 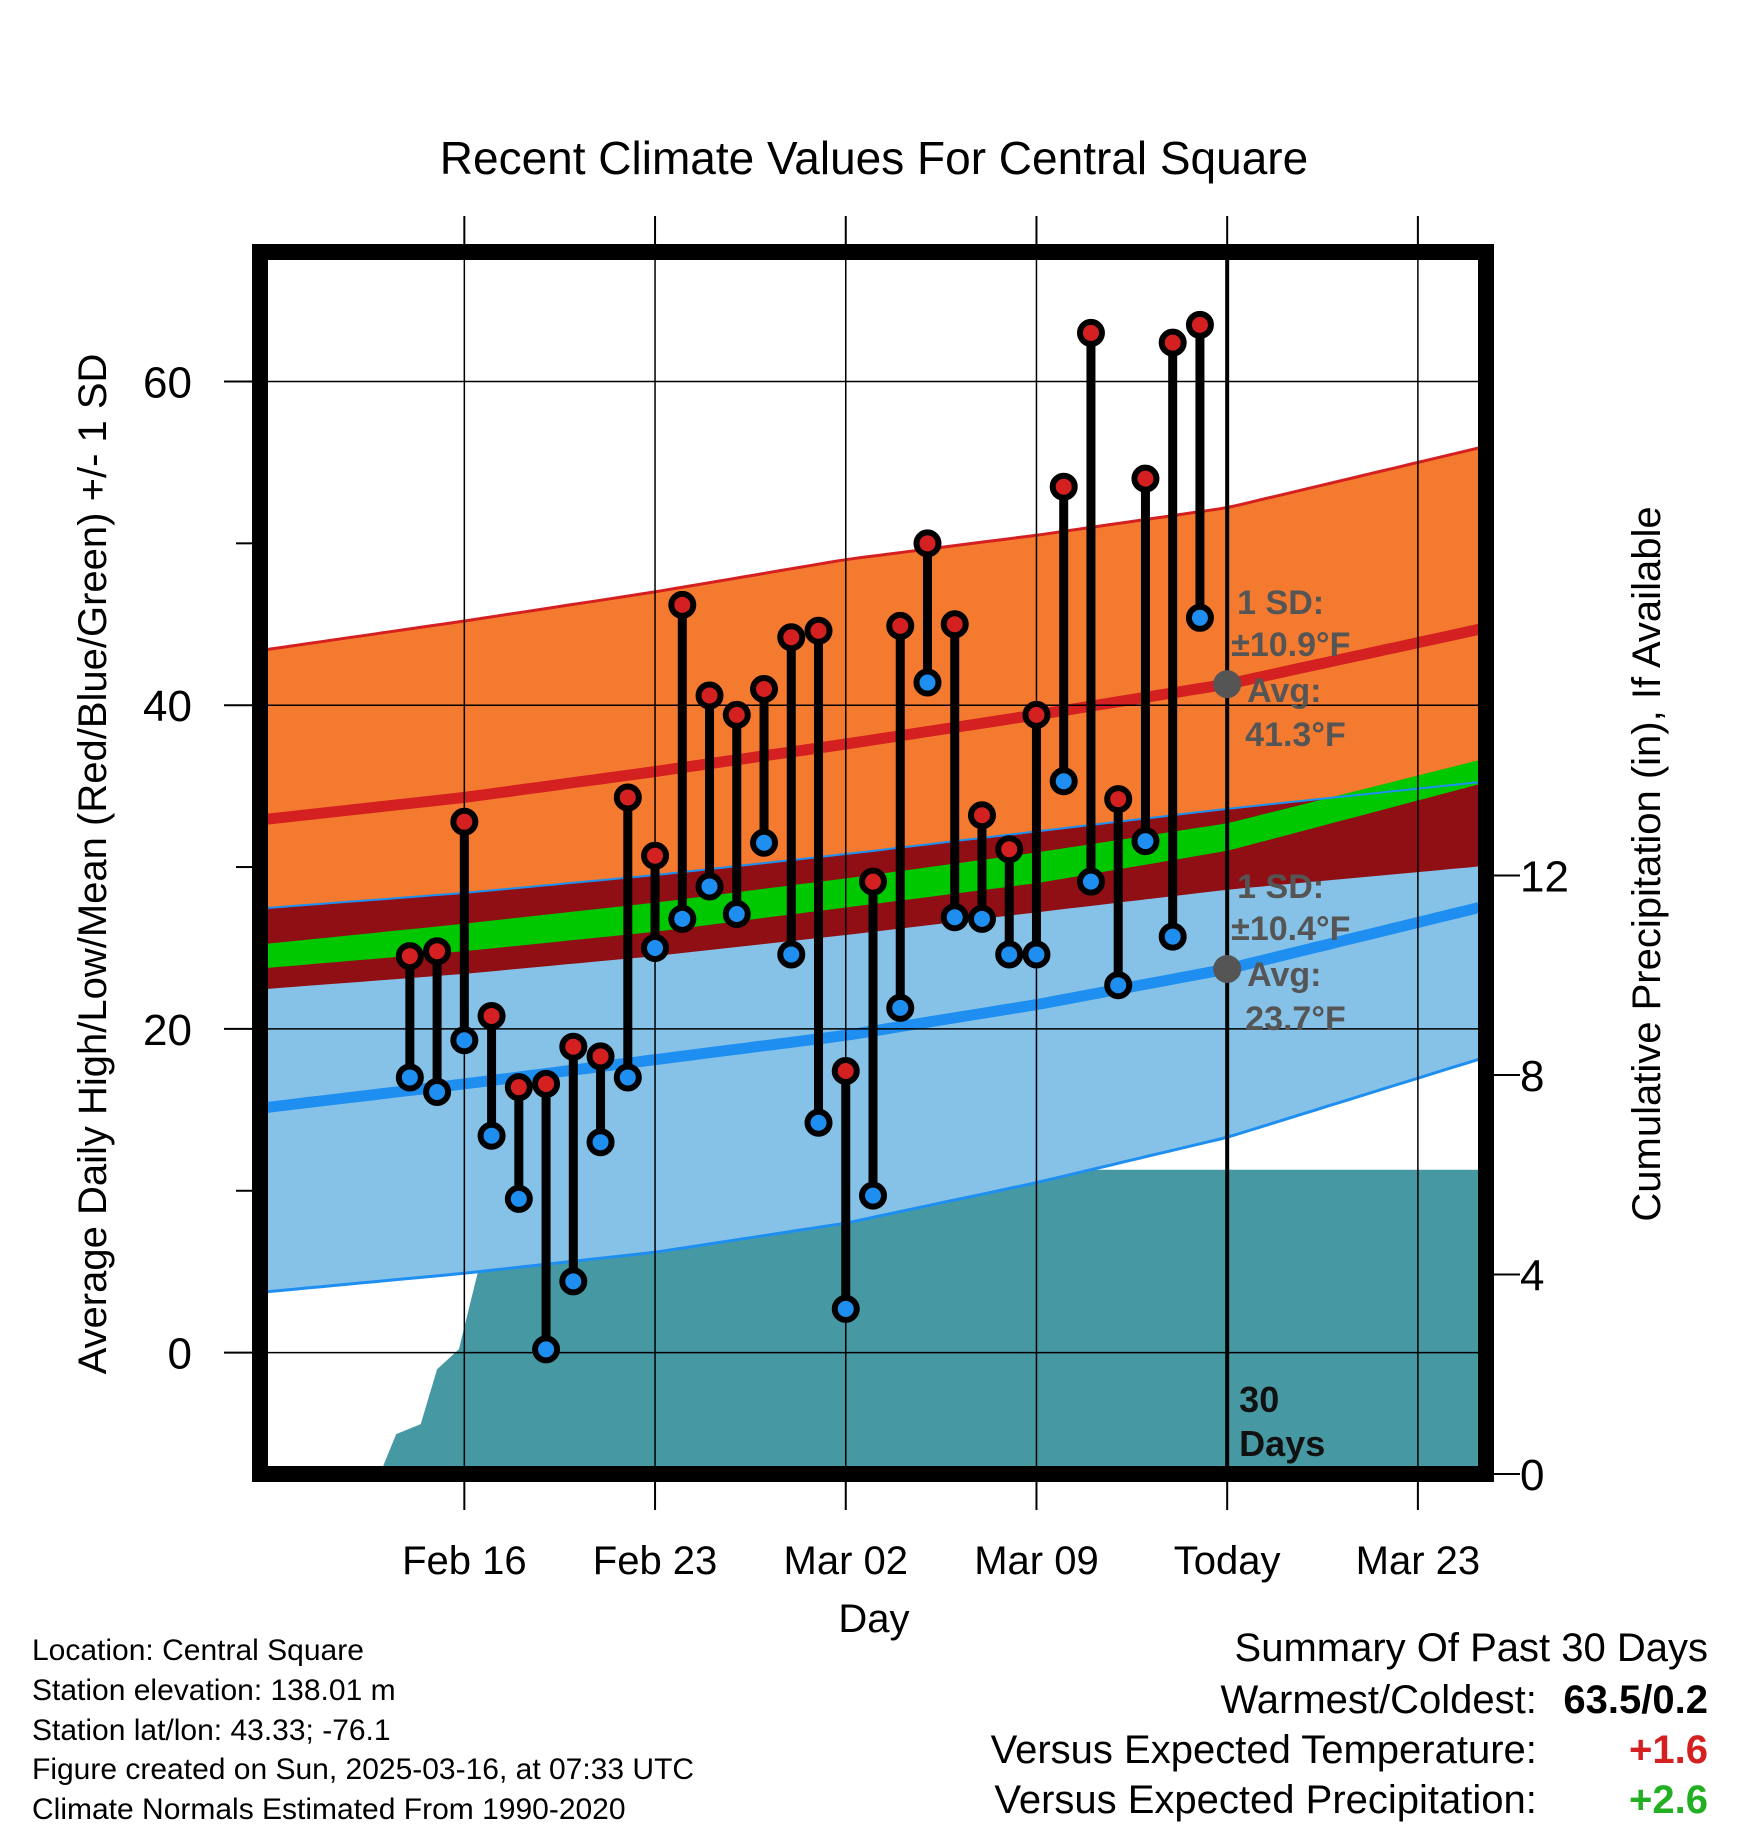 I want to click on y-tick-label-3: 60, so click(x=167, y=382).